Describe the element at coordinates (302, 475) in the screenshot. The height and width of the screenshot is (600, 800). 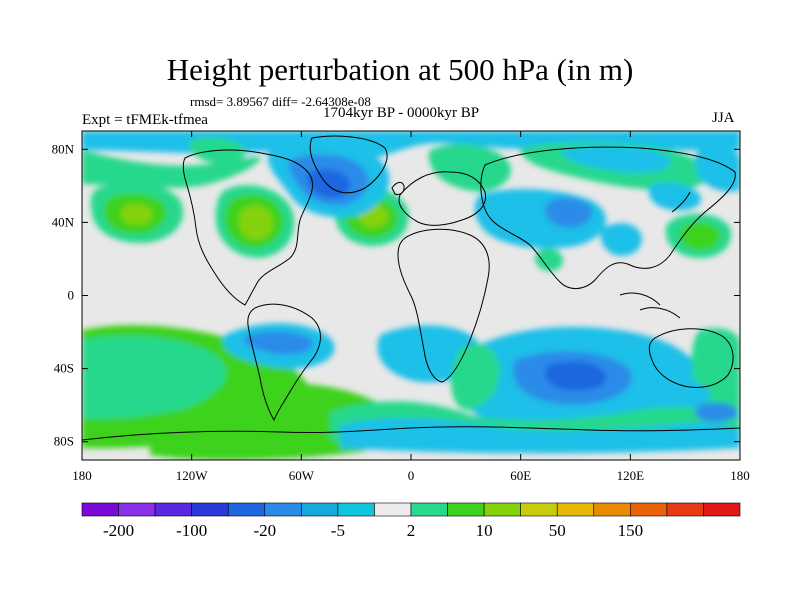
I see `lon-tick-label: 60W` at that location.